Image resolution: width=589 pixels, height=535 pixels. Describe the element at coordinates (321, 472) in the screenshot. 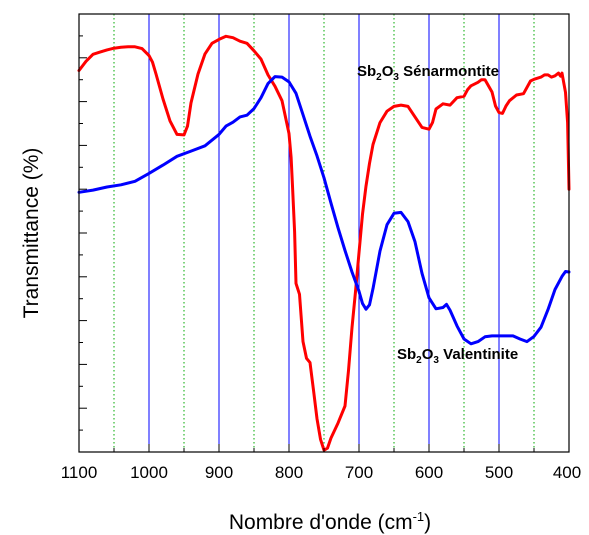

I see `x-tick-labels: 1100 1000 900 800 700 600 500 400` at that location.